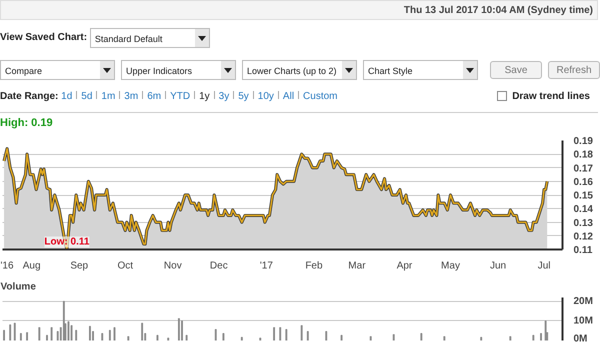 The width and height of the screenshot is (600, 344). I want to click on text: 3m, so click(131, 96).